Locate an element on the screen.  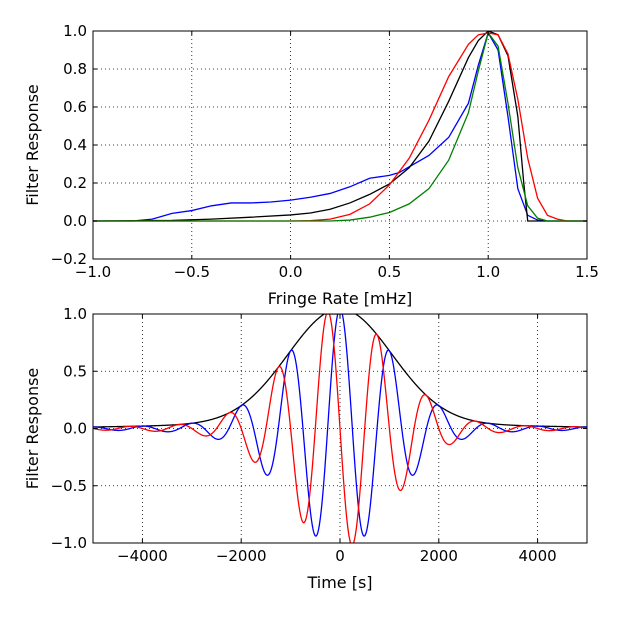
y-tick-label: 0.2 is located at coordinates (75, 183).